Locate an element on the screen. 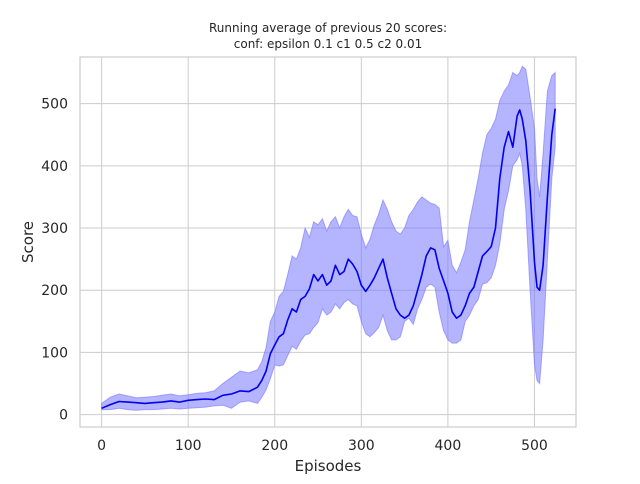 This screenshot has width=640, height=484. x-tick-label: 100 is located at coordinates (188, 446).